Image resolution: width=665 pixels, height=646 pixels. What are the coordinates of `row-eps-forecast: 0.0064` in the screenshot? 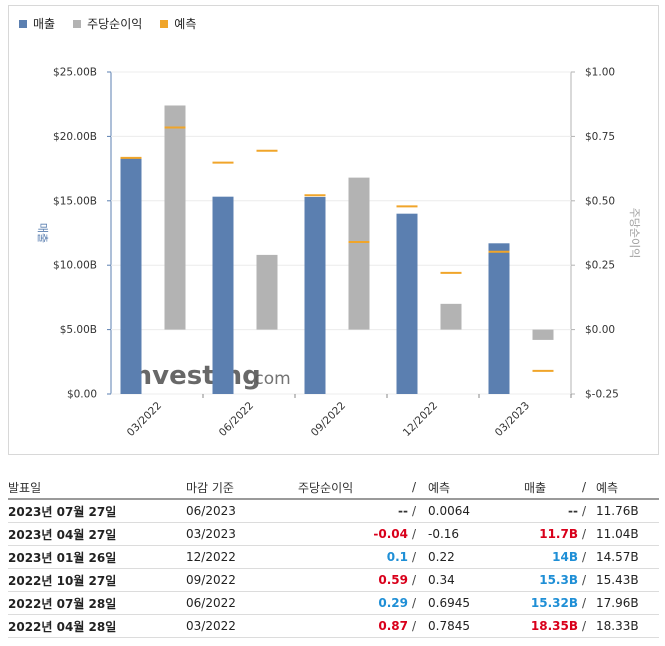 It's located at (473, 511).